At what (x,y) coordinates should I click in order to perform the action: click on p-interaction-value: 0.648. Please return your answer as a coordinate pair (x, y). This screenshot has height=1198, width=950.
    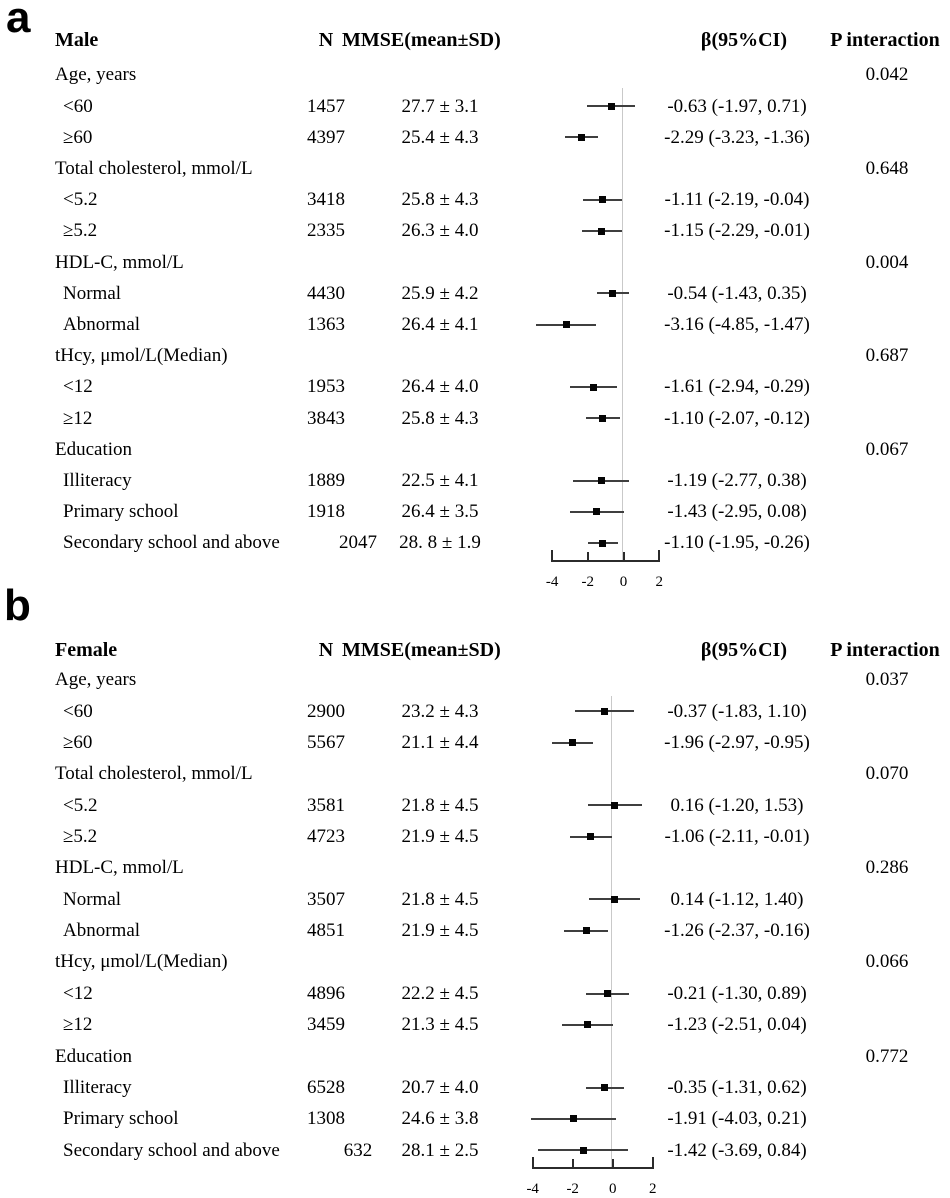
    Looking at the image, I should click on (887, 168).